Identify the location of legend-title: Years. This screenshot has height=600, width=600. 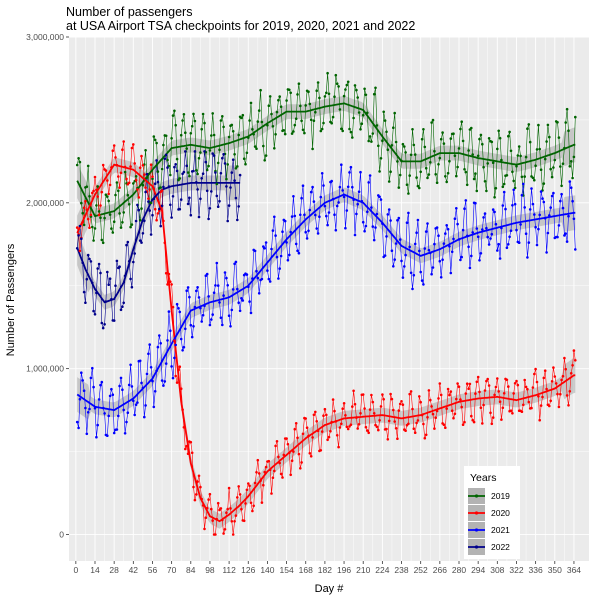
(483, 478).